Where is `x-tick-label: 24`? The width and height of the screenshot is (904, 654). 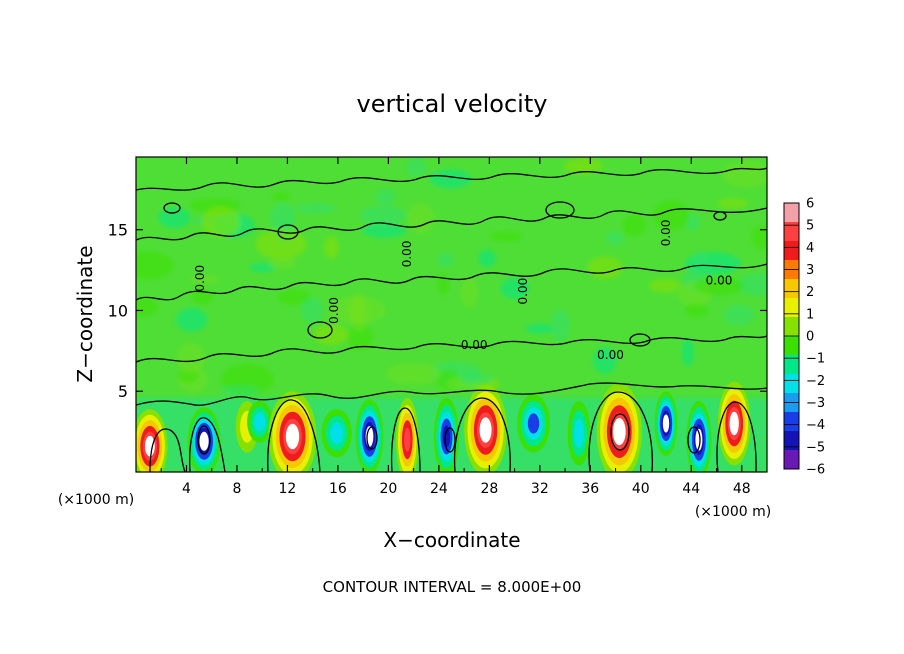 x-tick-label: 24 is located at coordinates (439, 489).